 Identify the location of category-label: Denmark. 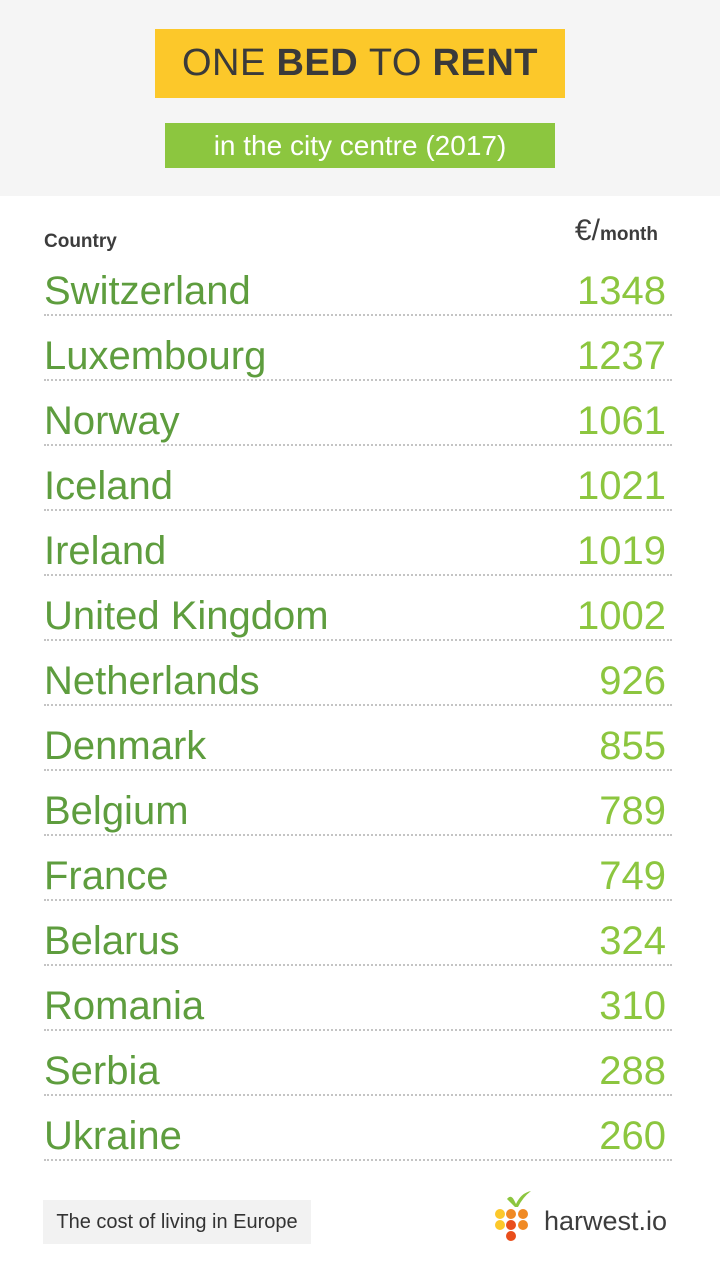
(125, 746).